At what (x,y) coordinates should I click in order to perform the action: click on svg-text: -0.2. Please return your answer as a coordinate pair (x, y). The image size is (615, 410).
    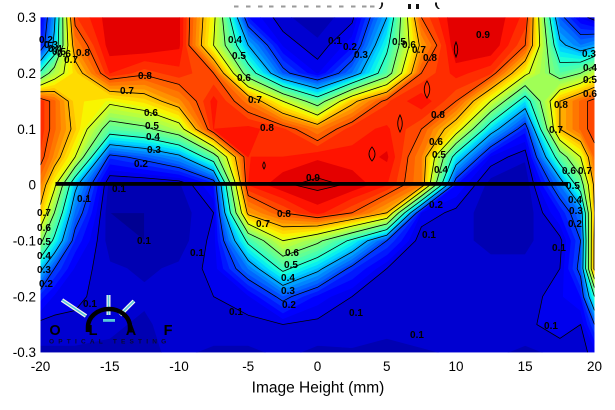
    Looking at the image, I should click on (24, 296).